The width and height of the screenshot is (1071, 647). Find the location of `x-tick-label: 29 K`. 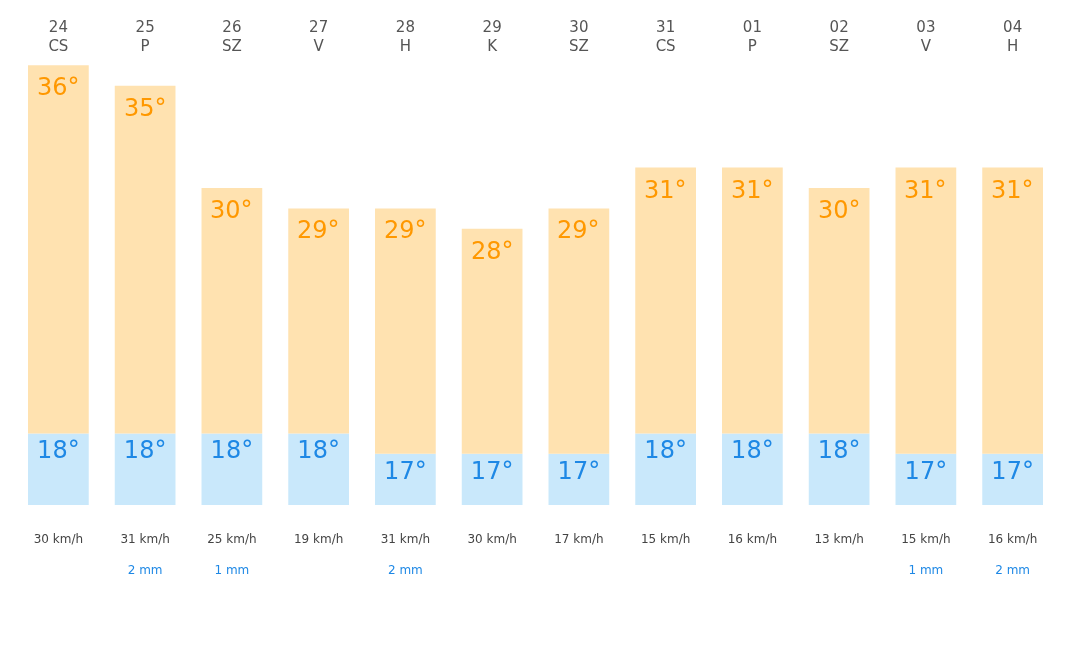

x-tick-label: 29 K is located at coordinates (492, 36).